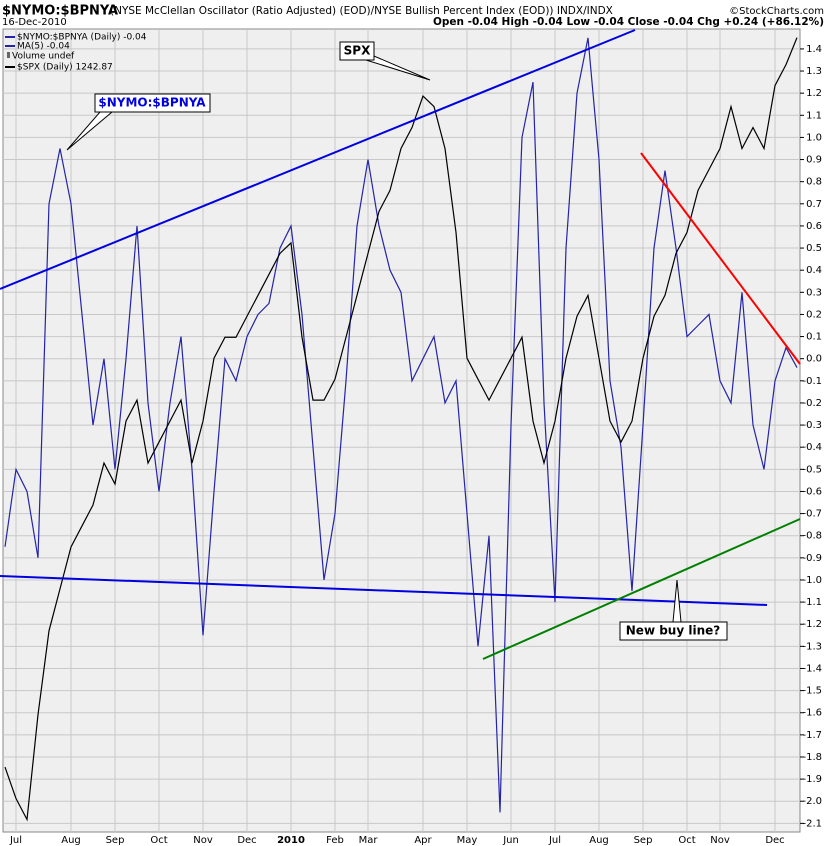  I want to click on y-tick-label: -0.3, so click(812, 425).